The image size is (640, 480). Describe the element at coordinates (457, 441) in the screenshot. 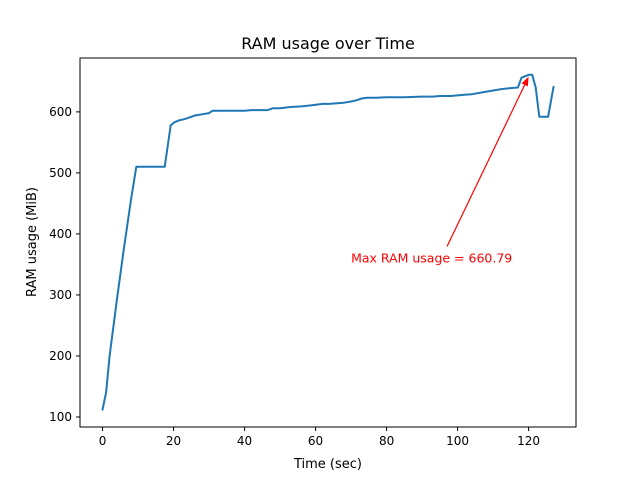

I see `x-tick-label: 100` at that location.